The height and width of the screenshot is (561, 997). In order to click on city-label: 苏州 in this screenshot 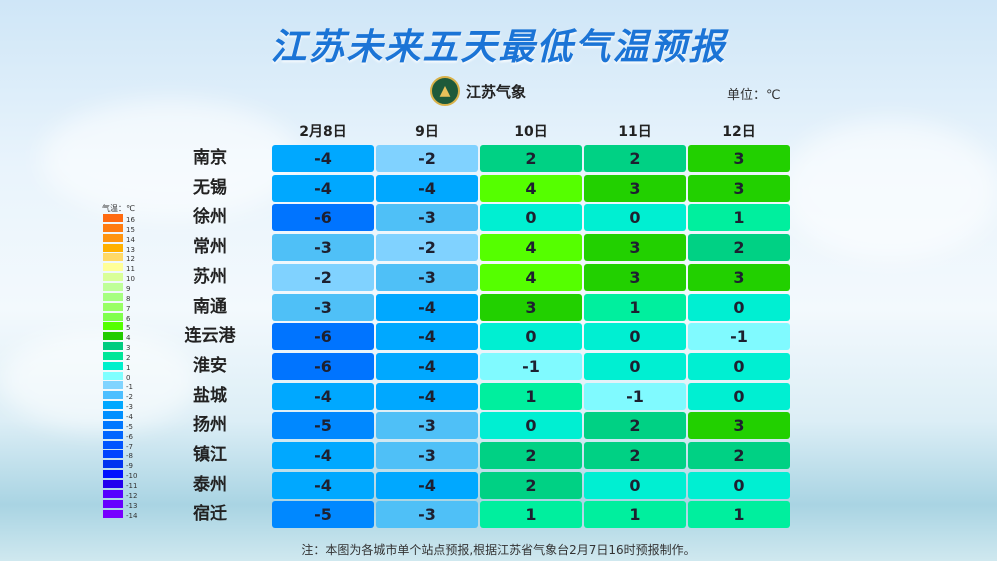, I will do `click(210, 276)`.